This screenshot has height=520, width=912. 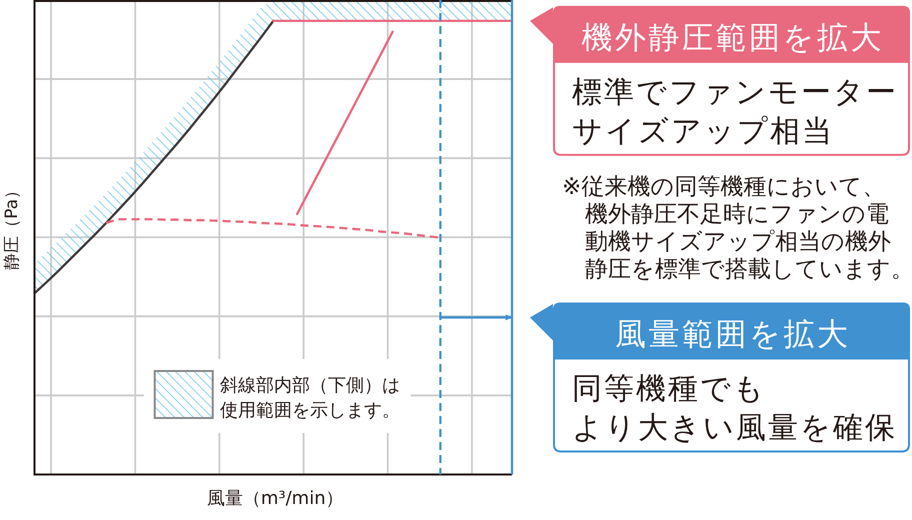 What do you see at coordinates (732, 38) in the screenshot?
I see `text: 機外静圧範囲を拡大` at bounding box center [732, 38].